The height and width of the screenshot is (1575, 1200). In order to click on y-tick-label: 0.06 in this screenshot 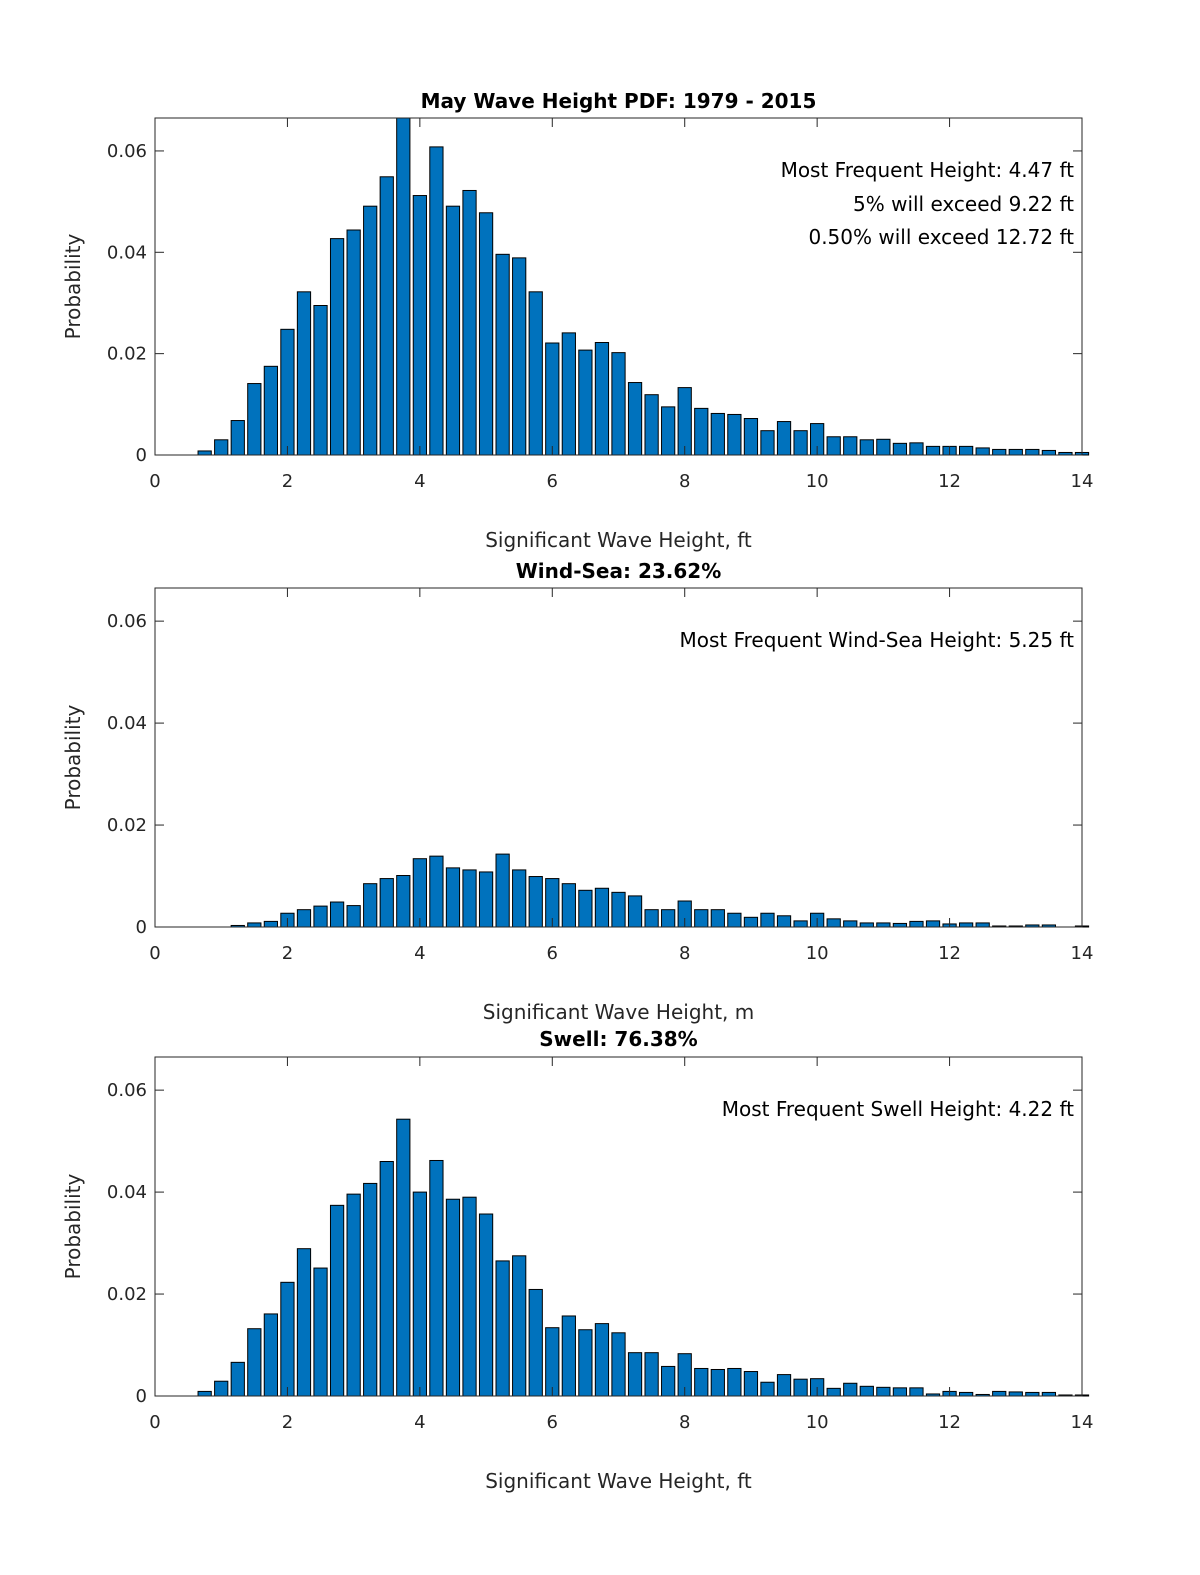, I will do `click(127, 1090)`.